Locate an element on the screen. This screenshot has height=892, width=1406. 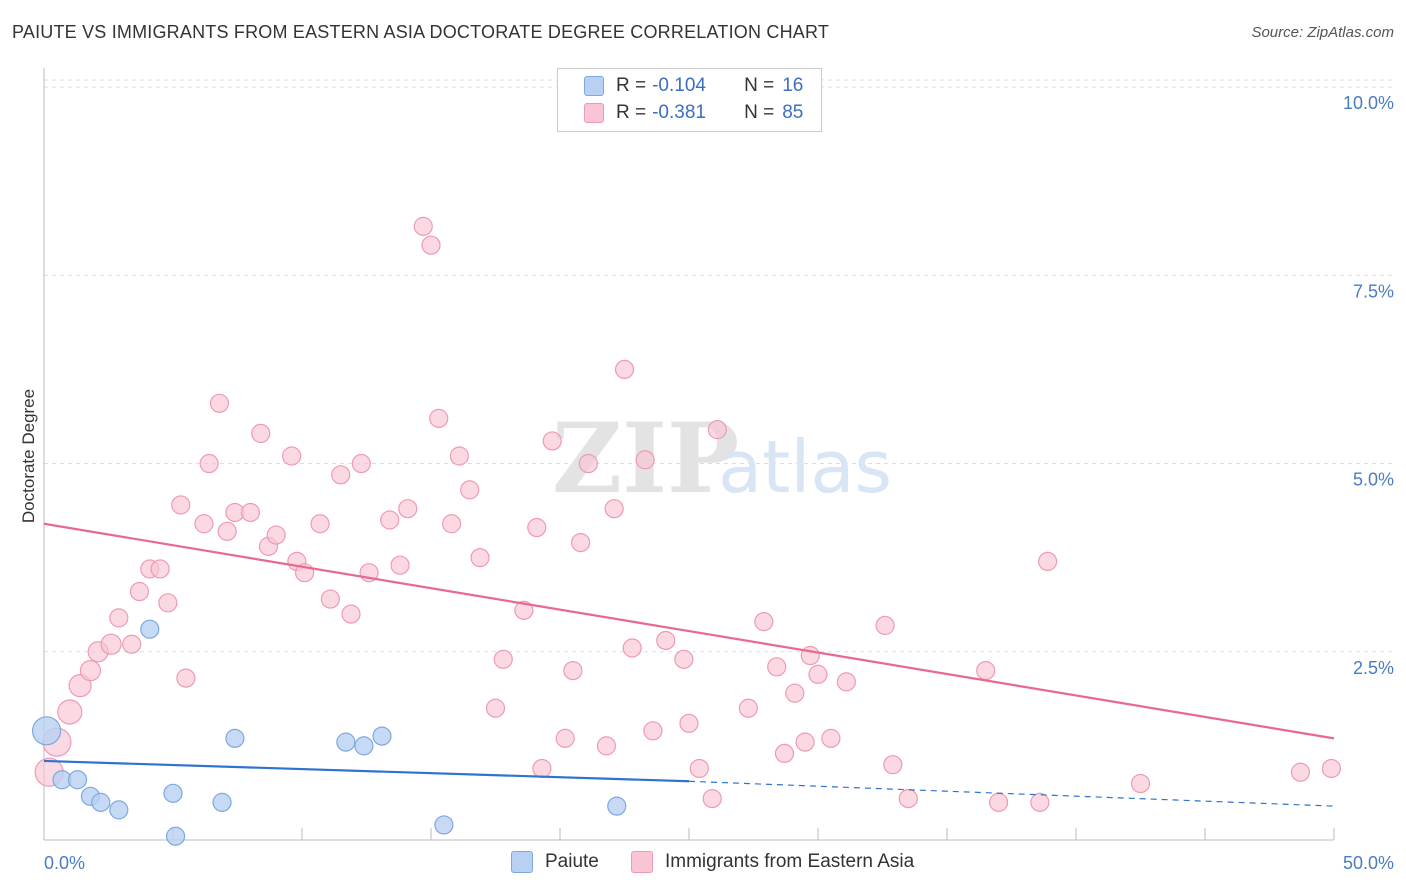
paiute-trend-line is located at coordinates (366, 771).